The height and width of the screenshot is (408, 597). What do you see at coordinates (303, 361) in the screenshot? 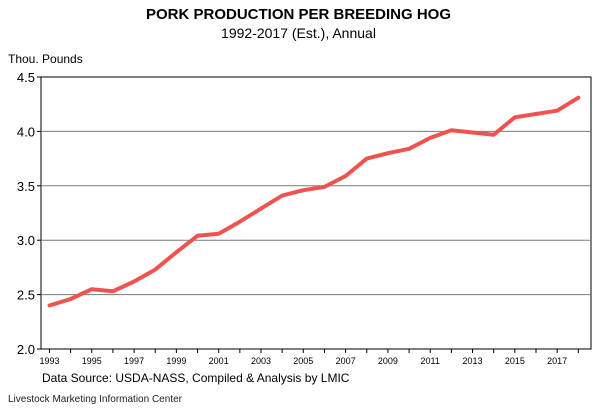
I see `x-tick-label: 2005` at bounding box center [303, 361].